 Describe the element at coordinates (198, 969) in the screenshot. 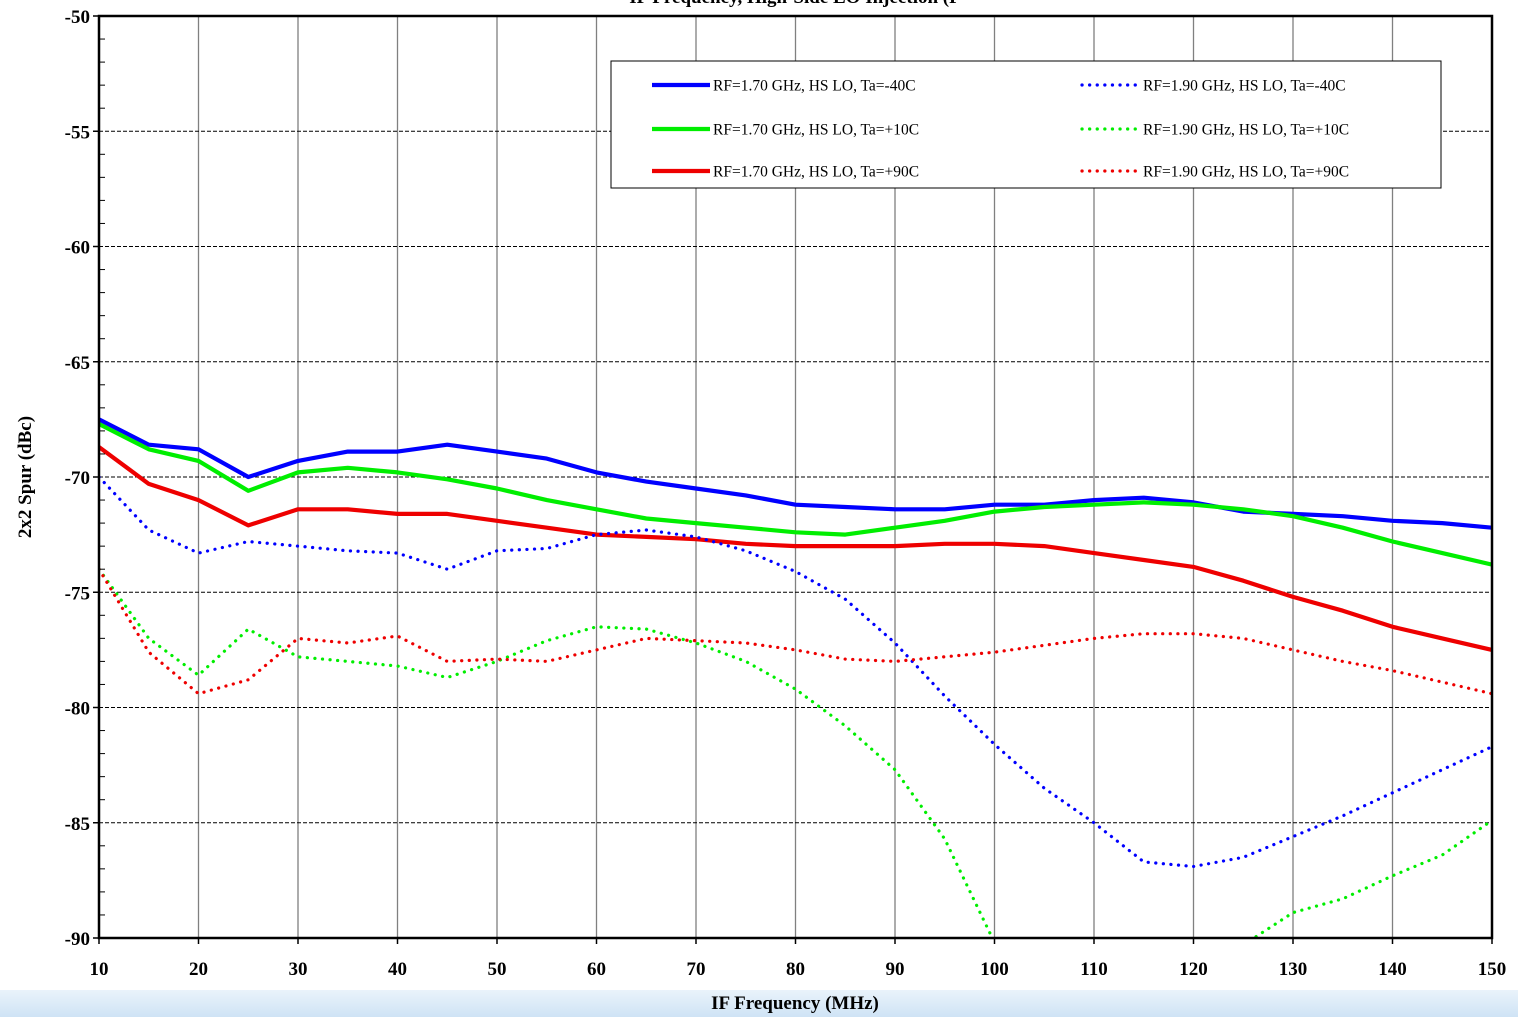

I see `x-tick-label: 20` at that location.